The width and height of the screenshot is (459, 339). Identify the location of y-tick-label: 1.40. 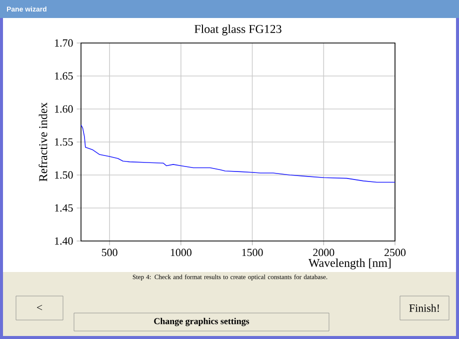
(64, 241).